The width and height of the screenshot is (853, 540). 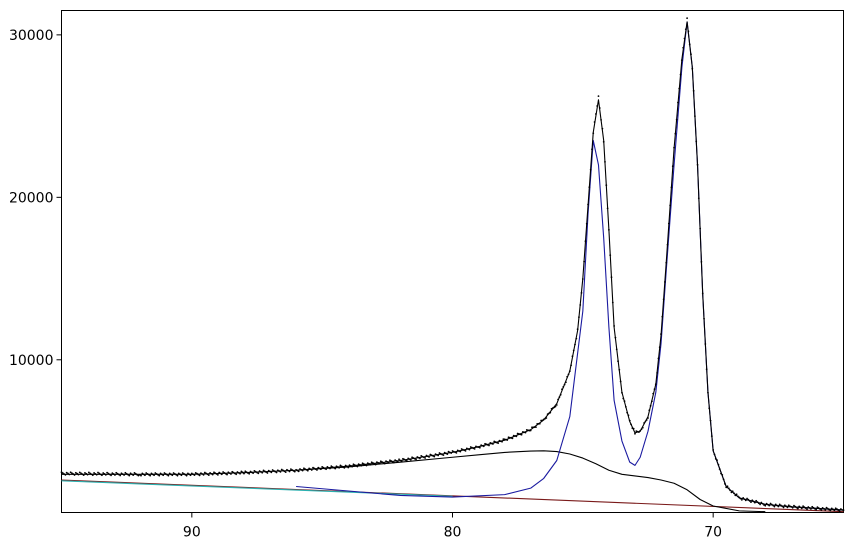 What do you see at coordinates (31, 198) in the screenshot?
I see `y-tick-label: 20000` at bounding box center [31, 198].